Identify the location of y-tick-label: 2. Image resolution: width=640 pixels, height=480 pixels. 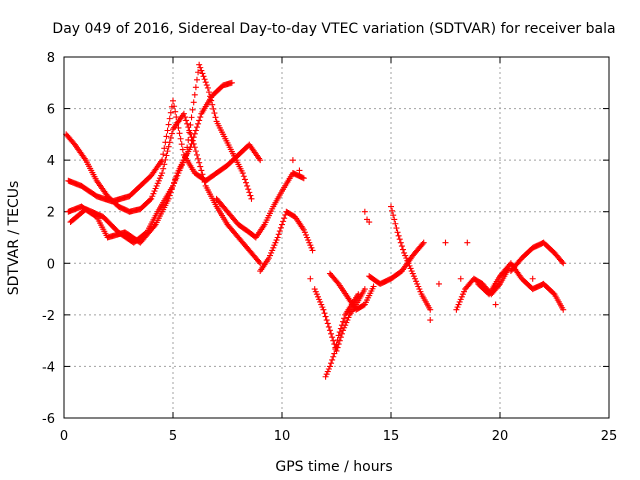
(51, 213).